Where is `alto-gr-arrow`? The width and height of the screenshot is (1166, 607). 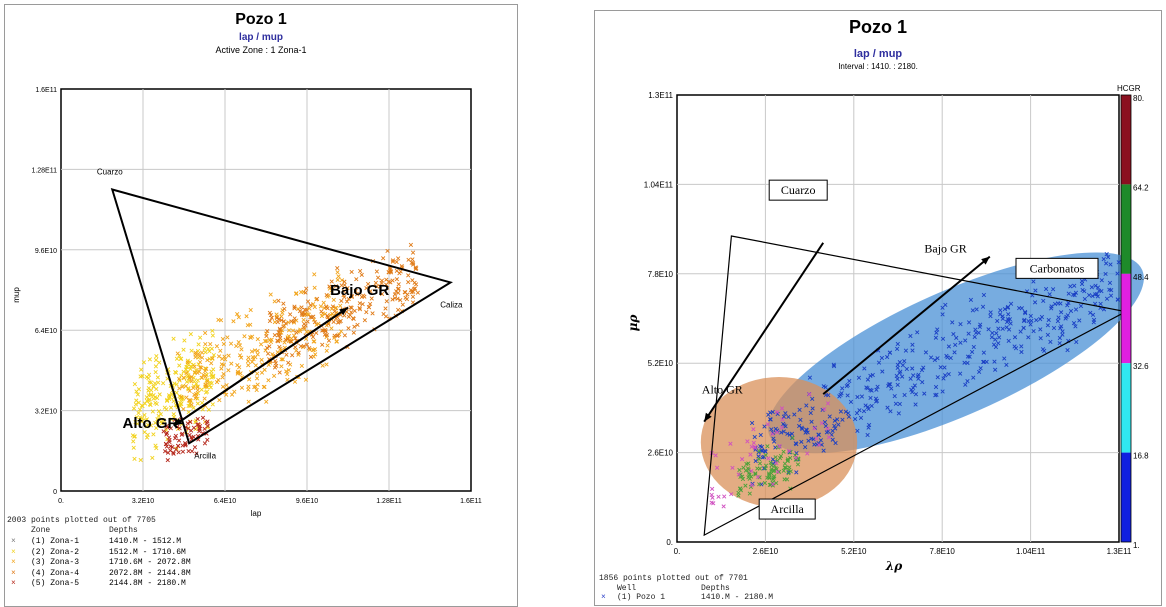 alto-gr-arrow is located at coordinates (764, 332).